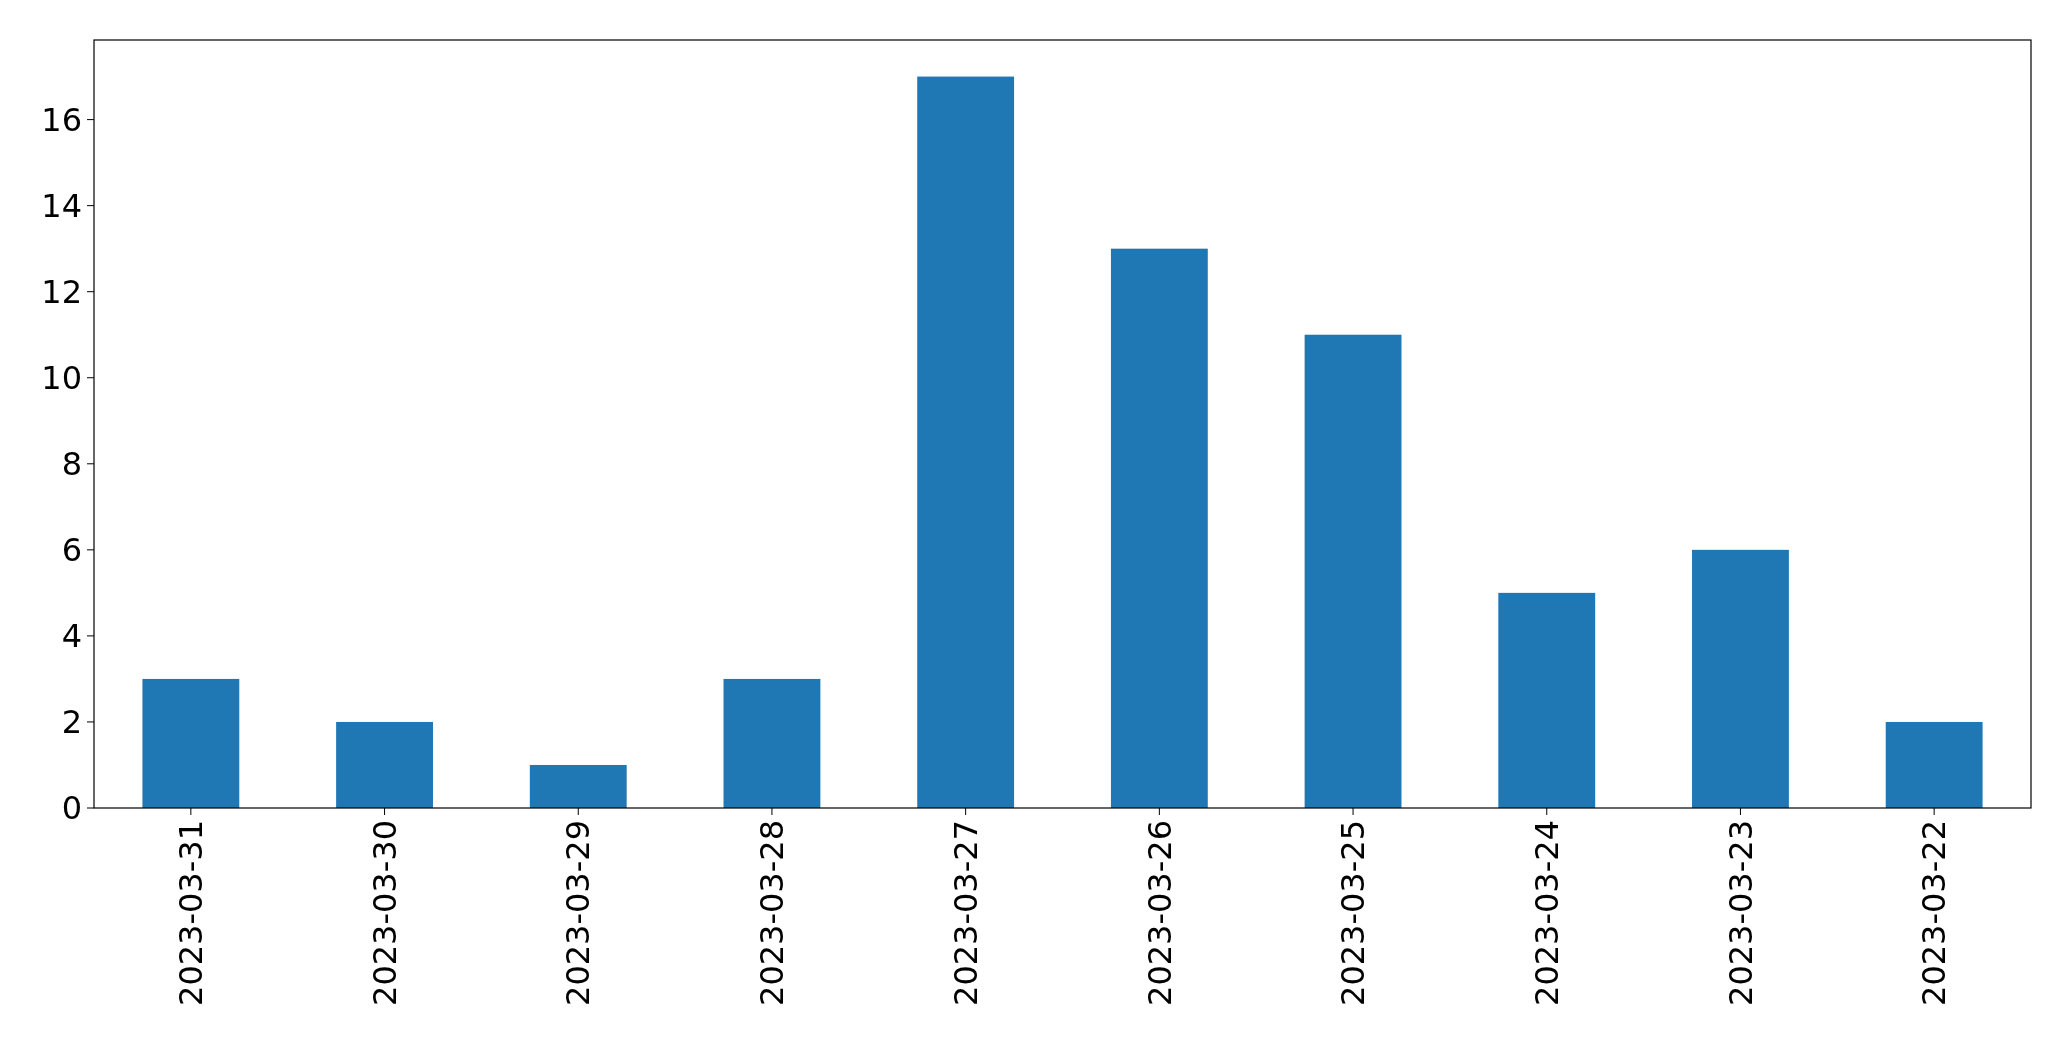 The height and width of the screenshot is (1061, 2071). I want to click on x-tick-label: 2023-03-29, so click(578, 913).